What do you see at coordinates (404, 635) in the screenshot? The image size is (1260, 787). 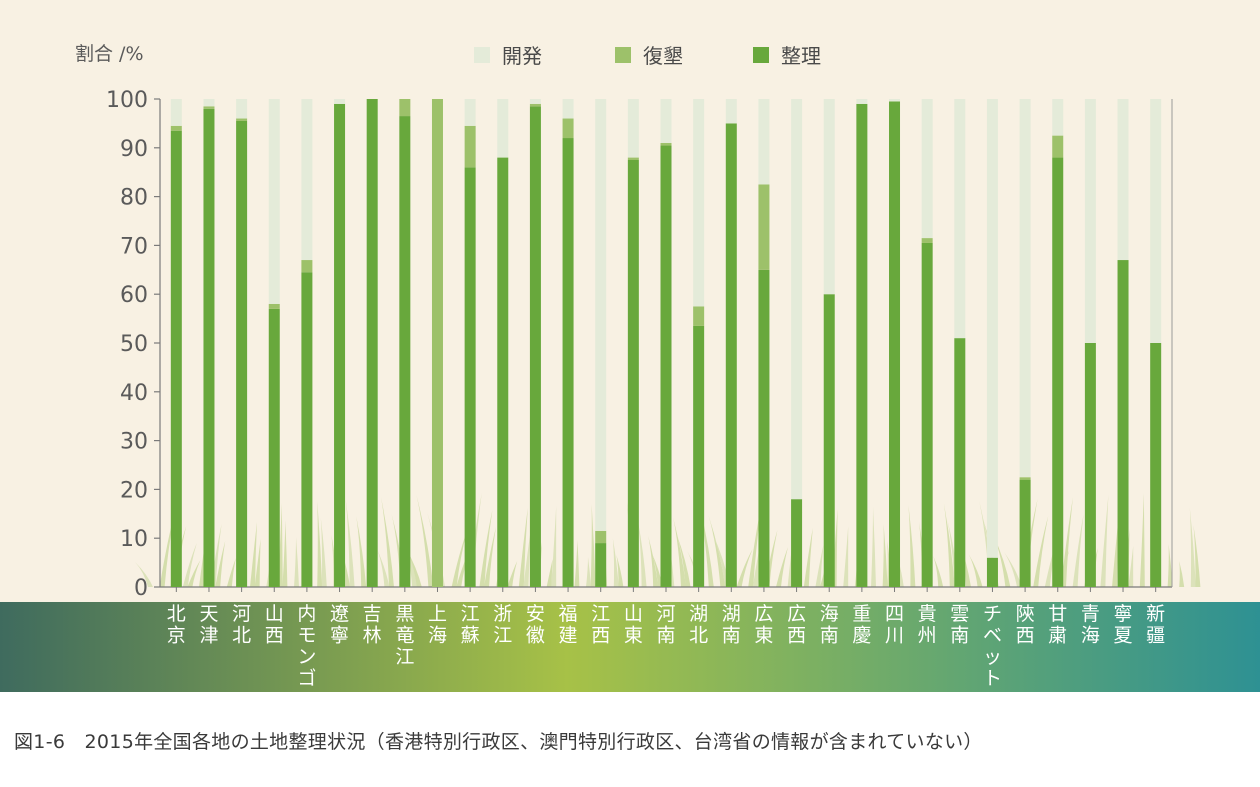 I see `x-tick-label: 黒竜江` at bounding box center [404, 635].